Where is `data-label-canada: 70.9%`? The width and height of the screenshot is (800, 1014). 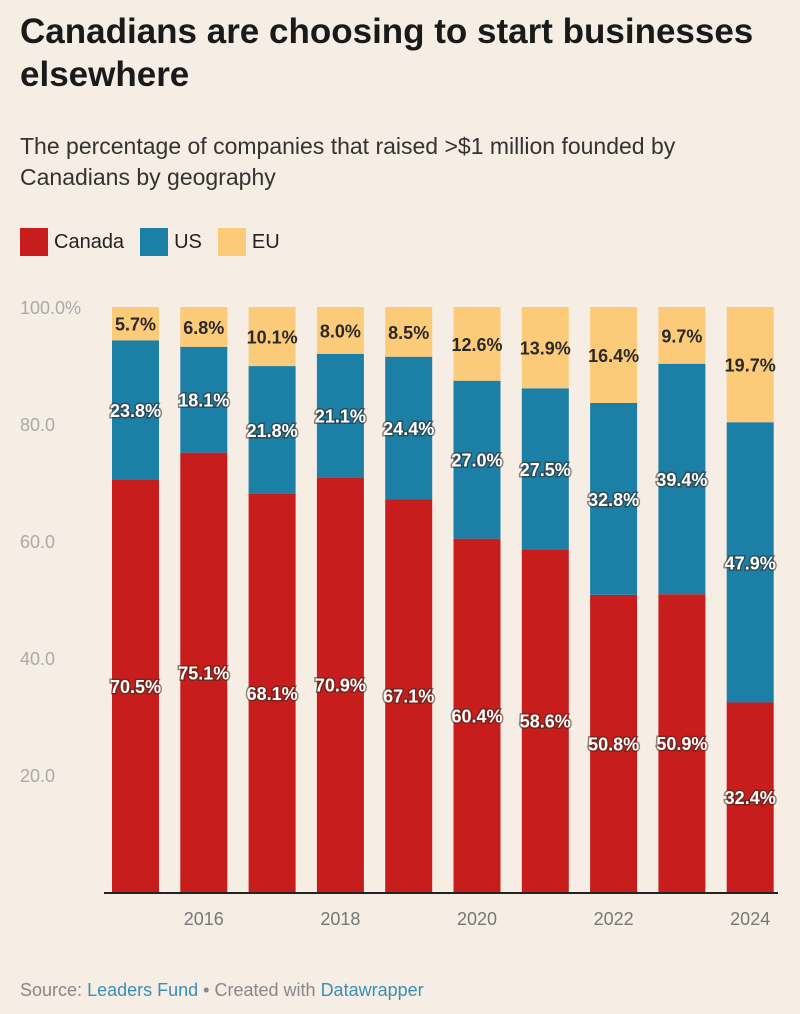
data-label-canada: 70.9% is located at coordinates (340, 686).